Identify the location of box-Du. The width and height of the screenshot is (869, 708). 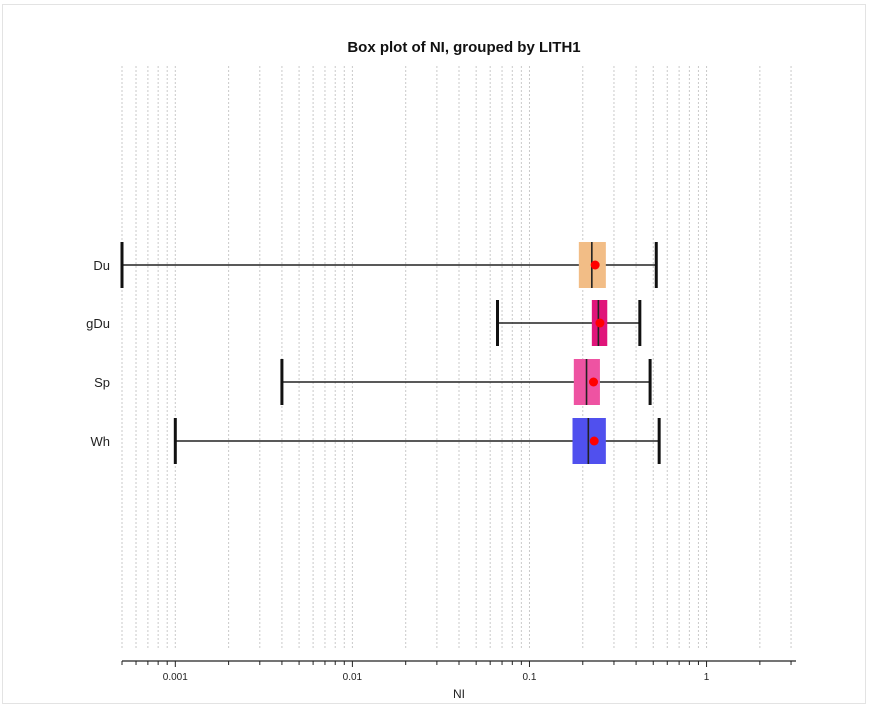
(389, 265).